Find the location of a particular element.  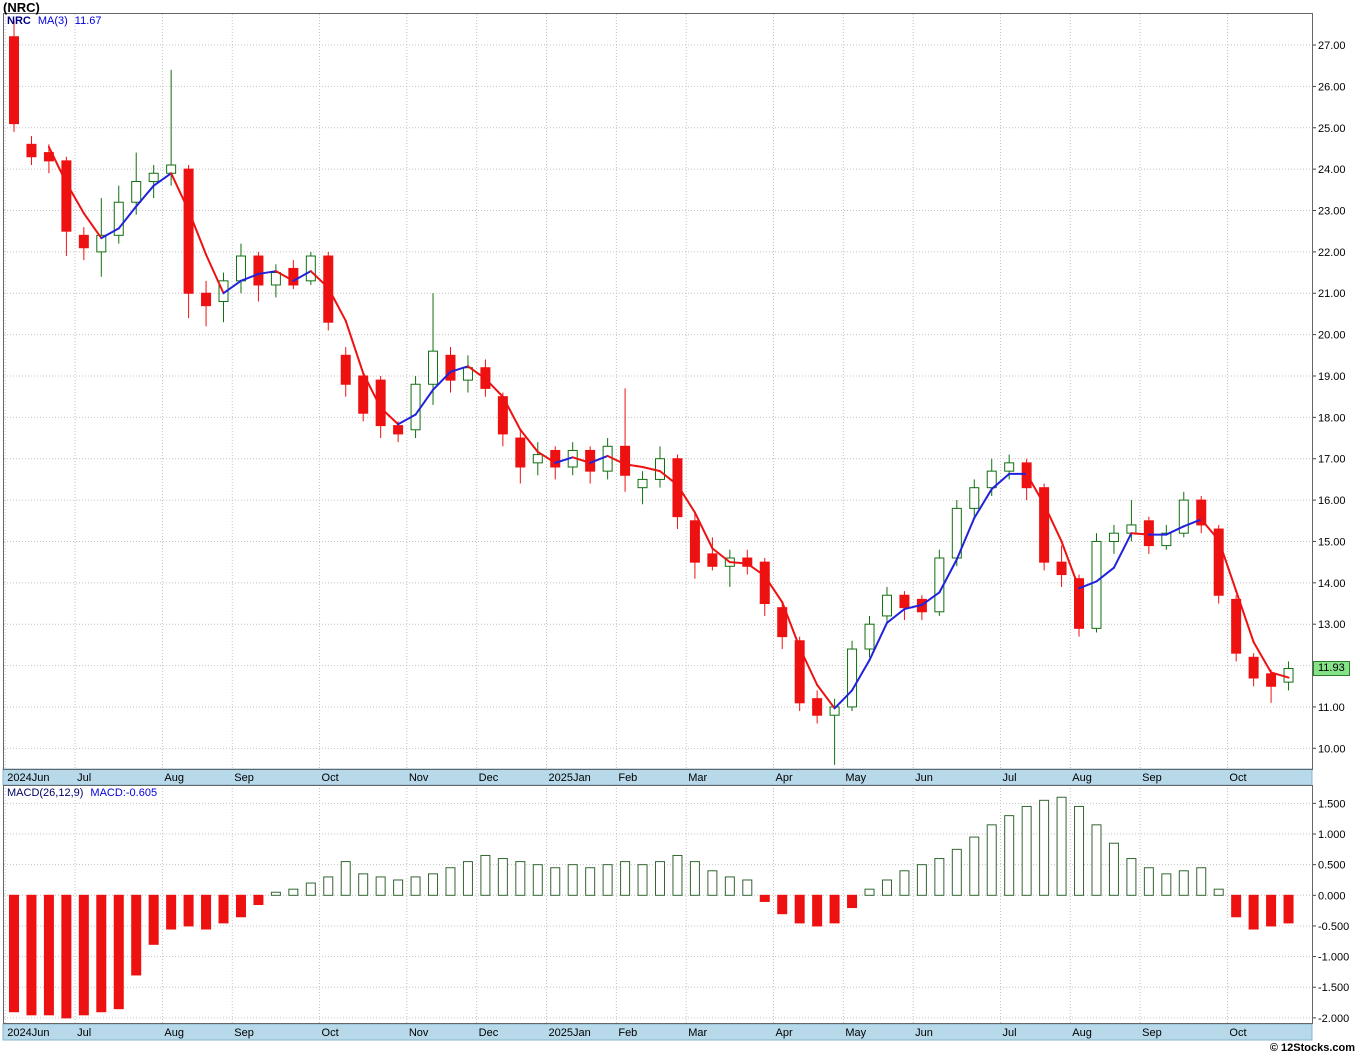

month-label-top: May is located at coordinates (855, 778).